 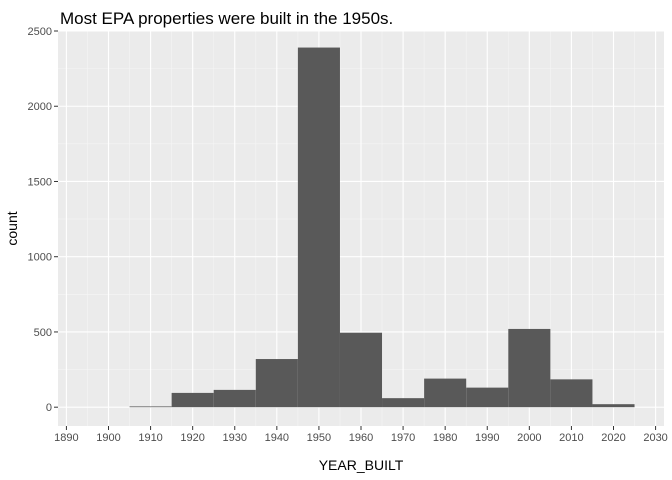 What do you see at coordinates (43, 333) in the screenshot?
I see `y-tick-label: 500` at bounding box center [43, 333].